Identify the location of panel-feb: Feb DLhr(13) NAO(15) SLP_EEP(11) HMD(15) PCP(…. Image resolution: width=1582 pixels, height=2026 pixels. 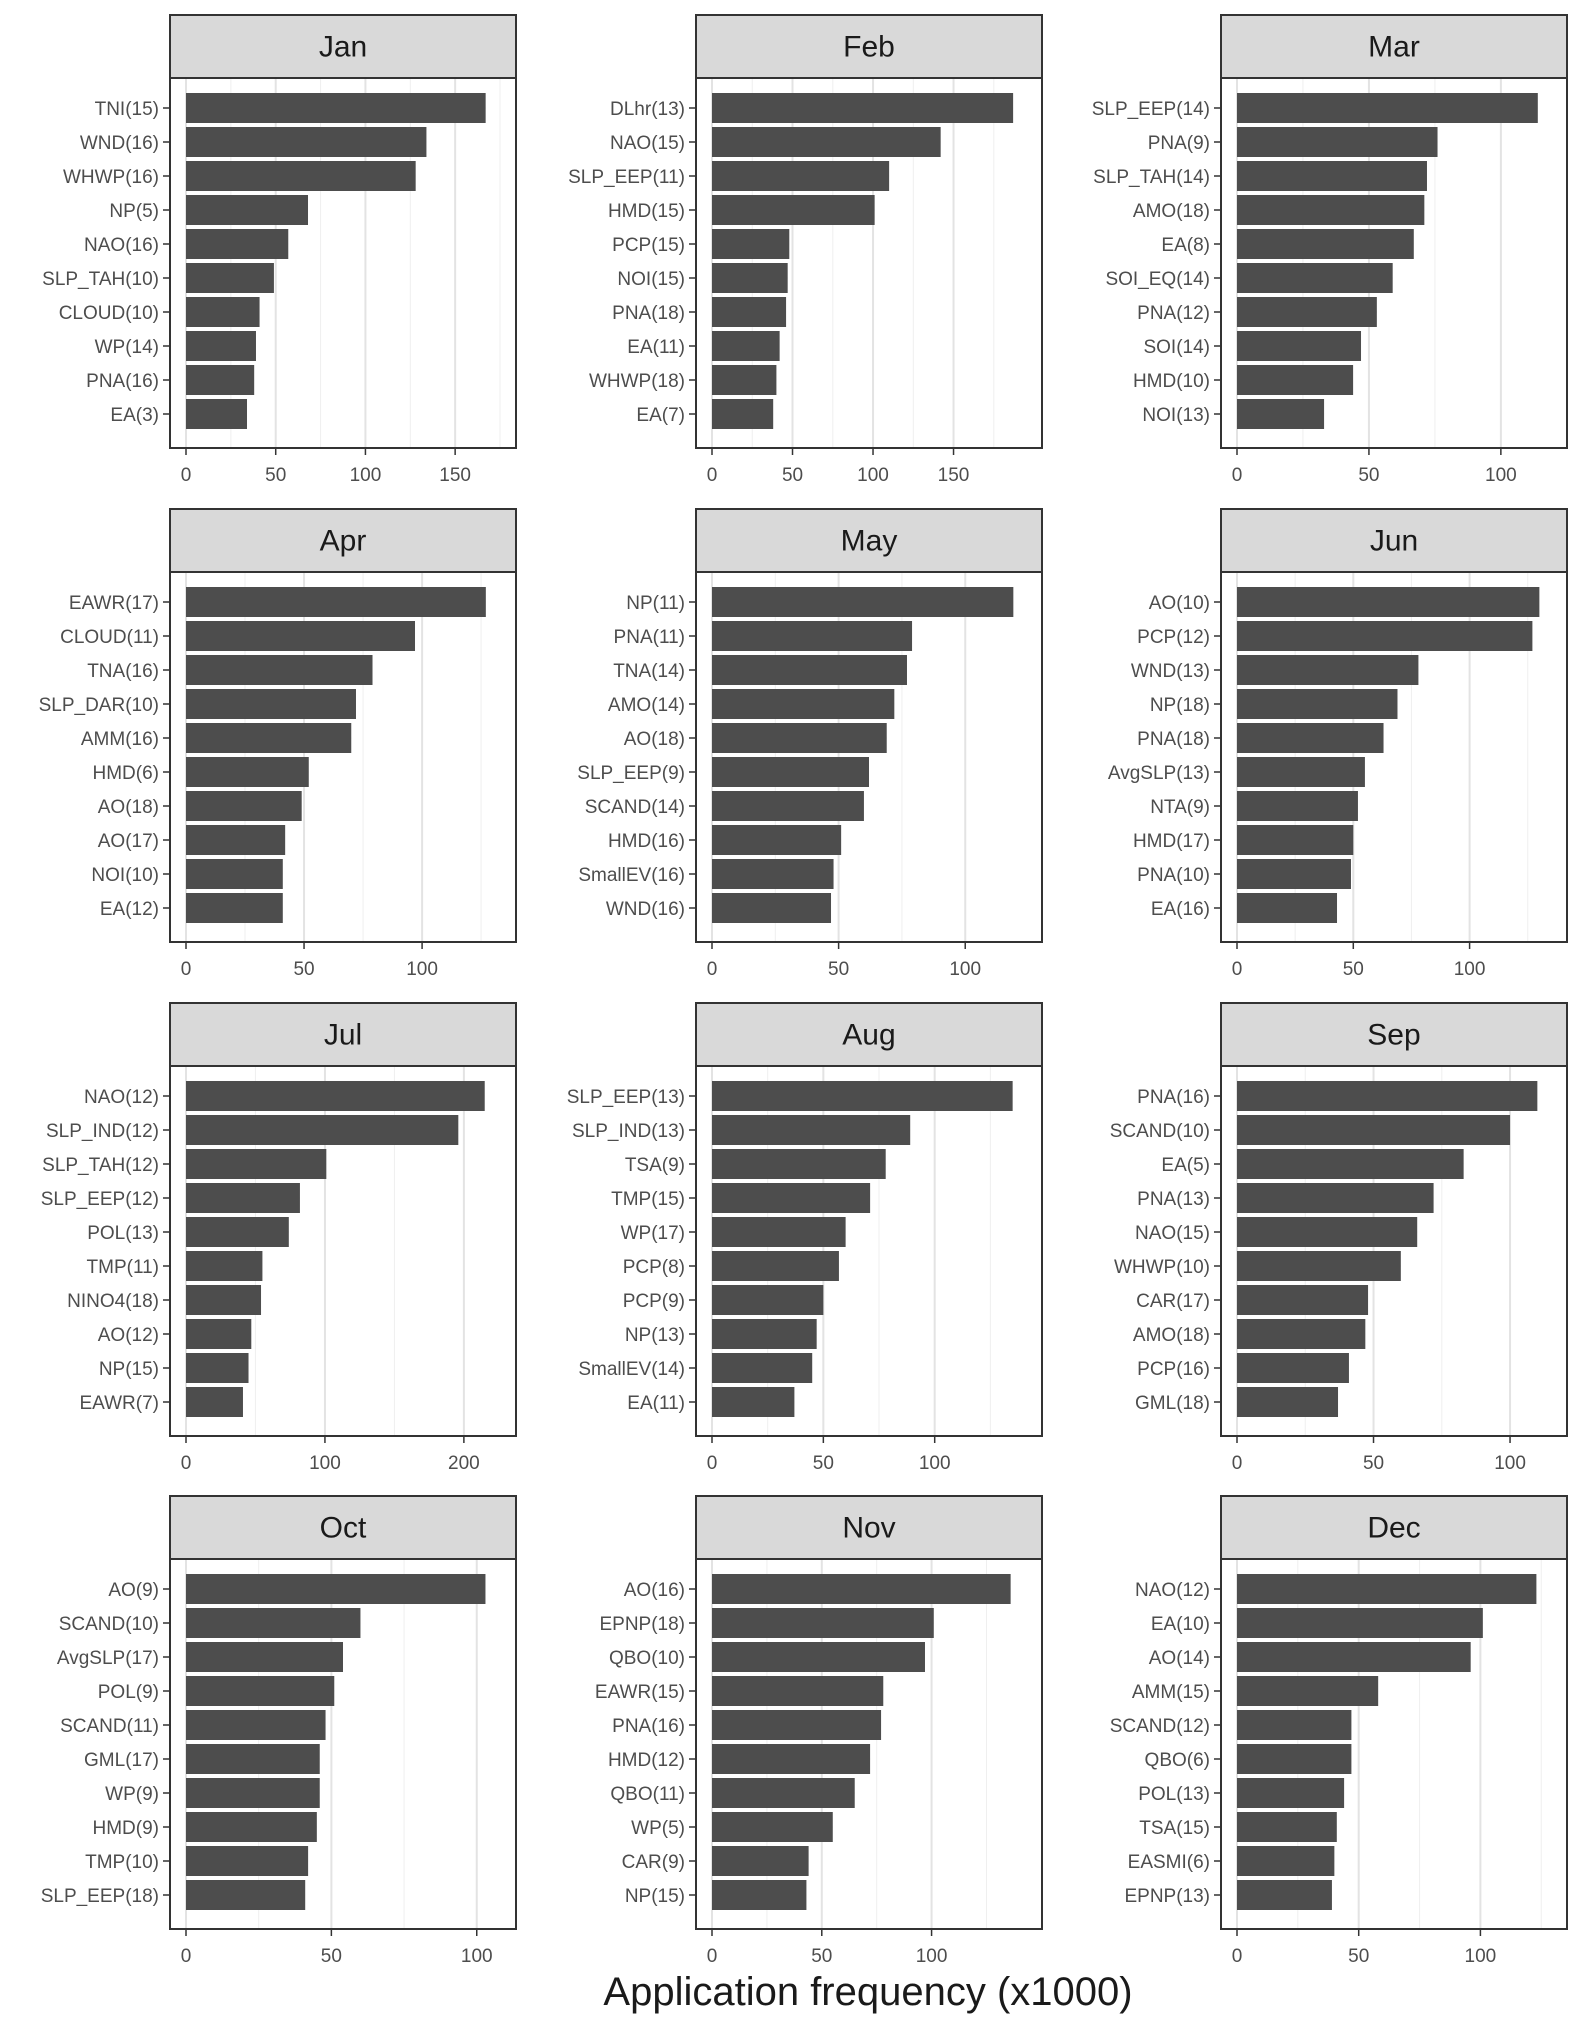
(805, 250).